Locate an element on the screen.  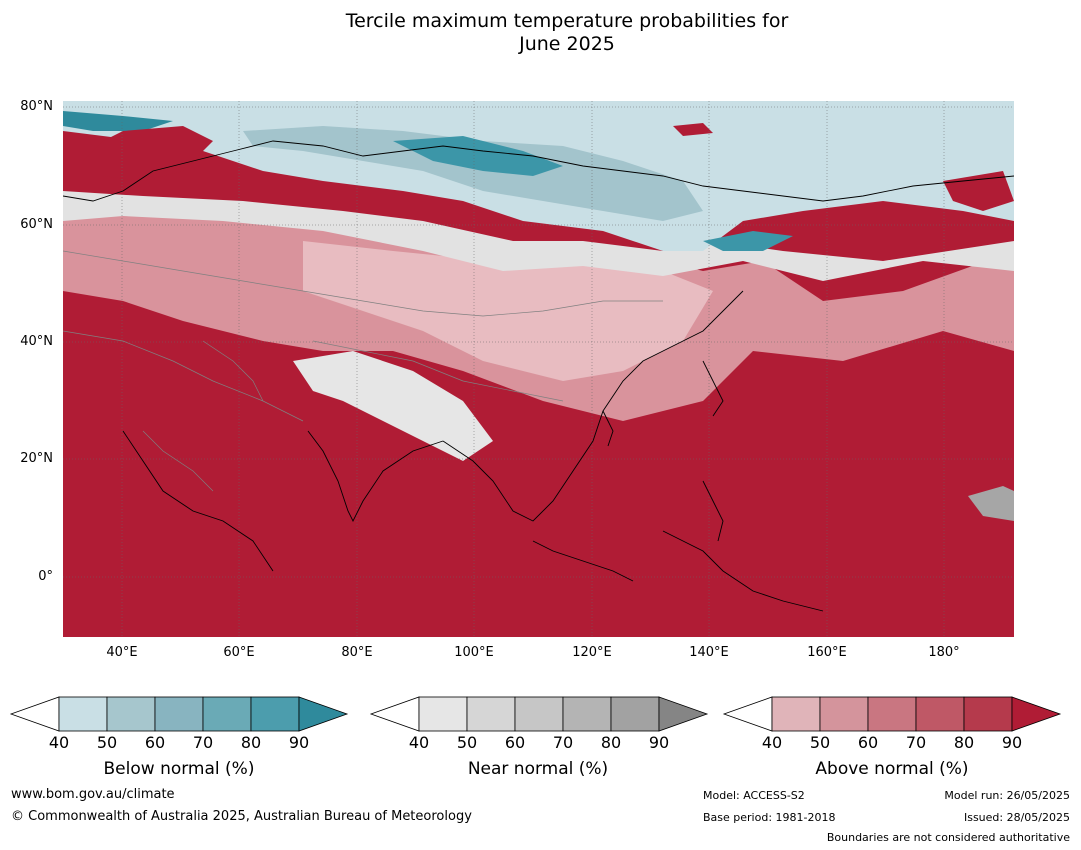
colorbar-label-below: Below normal (%) is located at coordinates (179, 769).